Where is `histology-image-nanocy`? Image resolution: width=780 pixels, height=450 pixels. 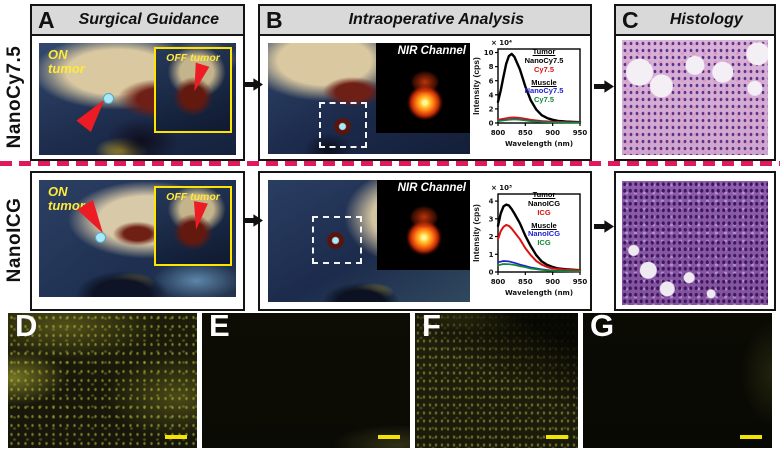
histology-image-nanocy is located at coordinates (695, 97).